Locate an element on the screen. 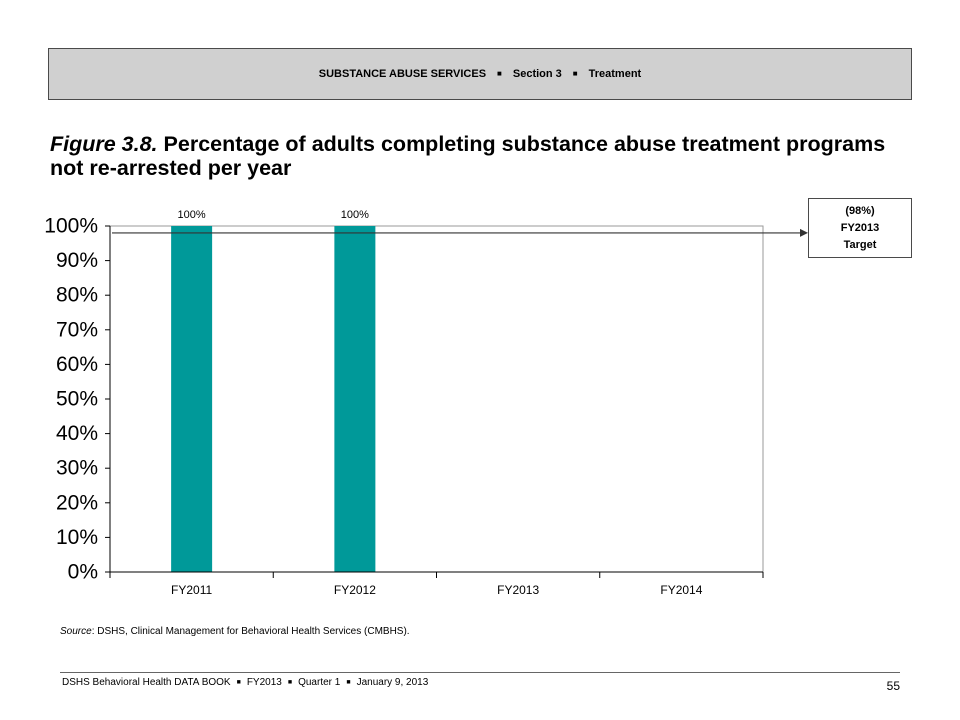  footer-date: January 9, 2013 is located at coordinates (392, 682).